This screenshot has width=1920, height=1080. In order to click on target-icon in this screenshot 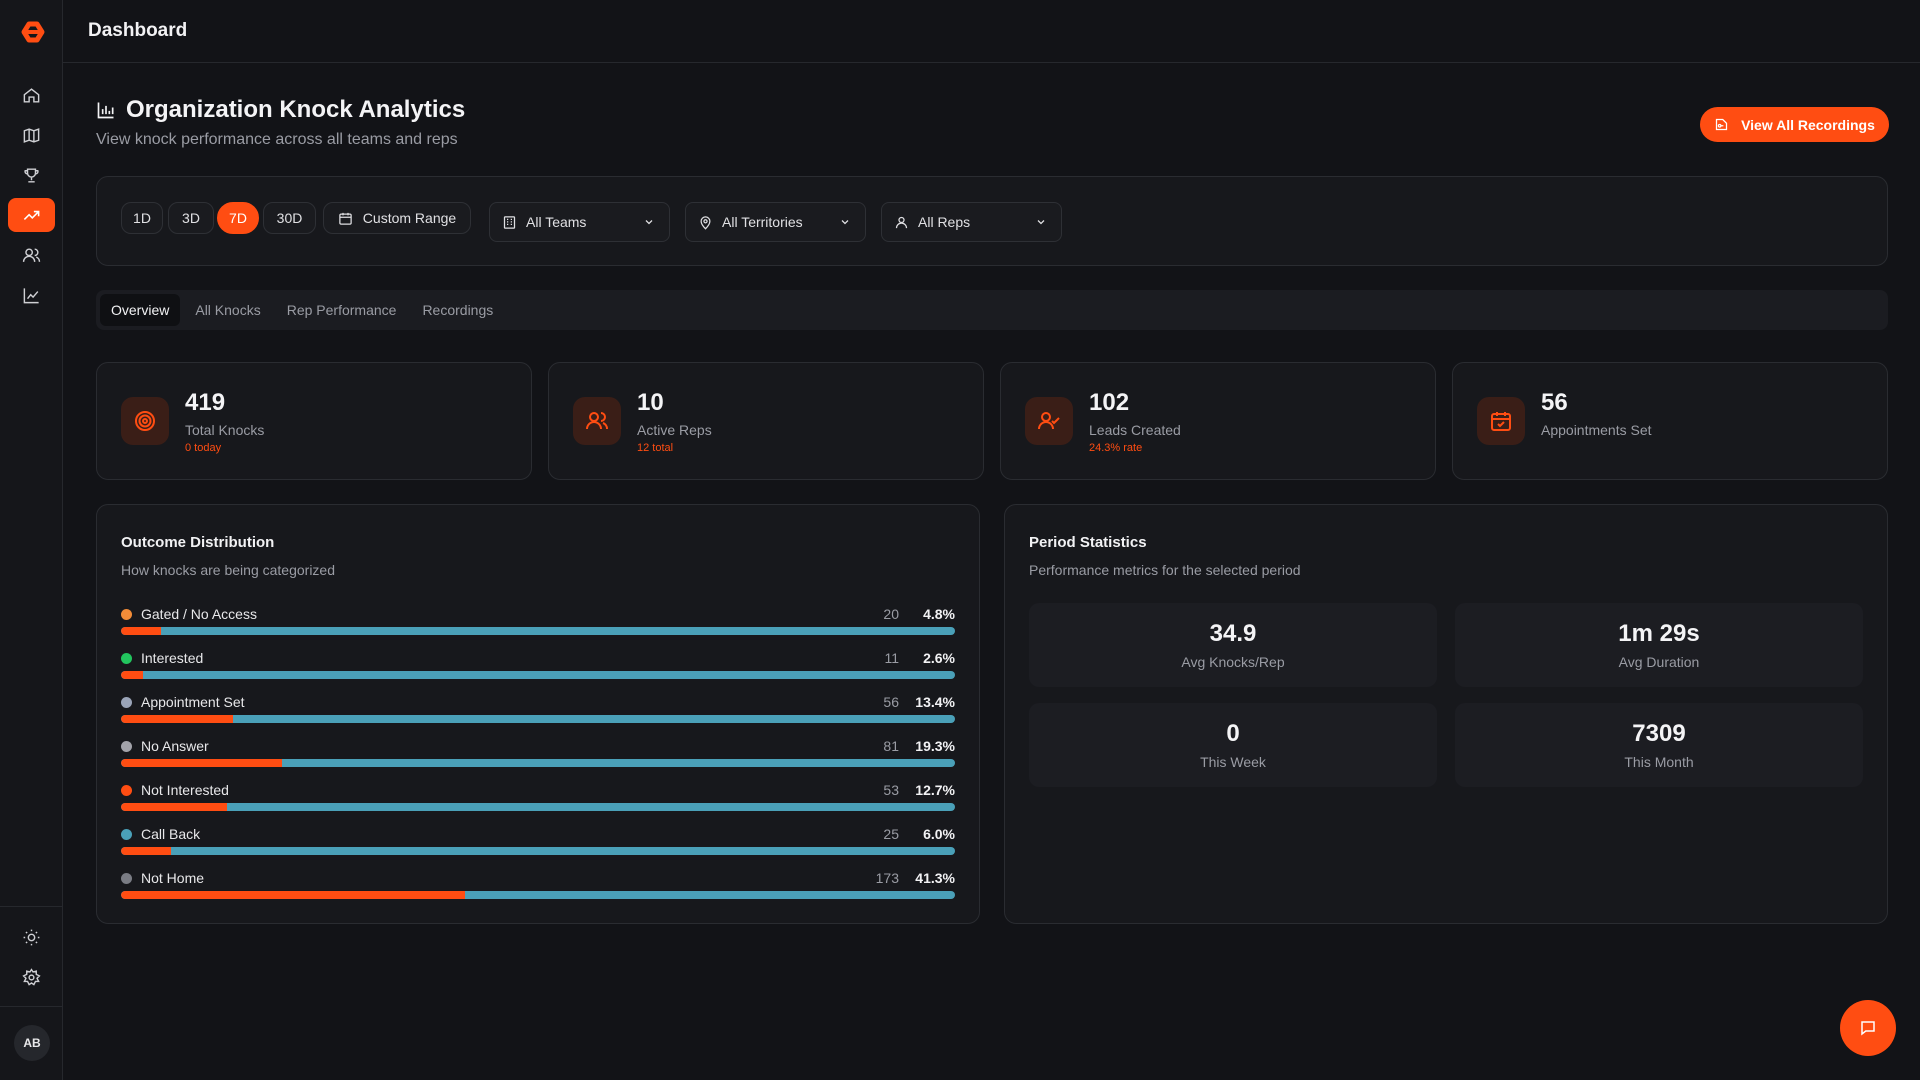, I will do `click(145, 421)`.